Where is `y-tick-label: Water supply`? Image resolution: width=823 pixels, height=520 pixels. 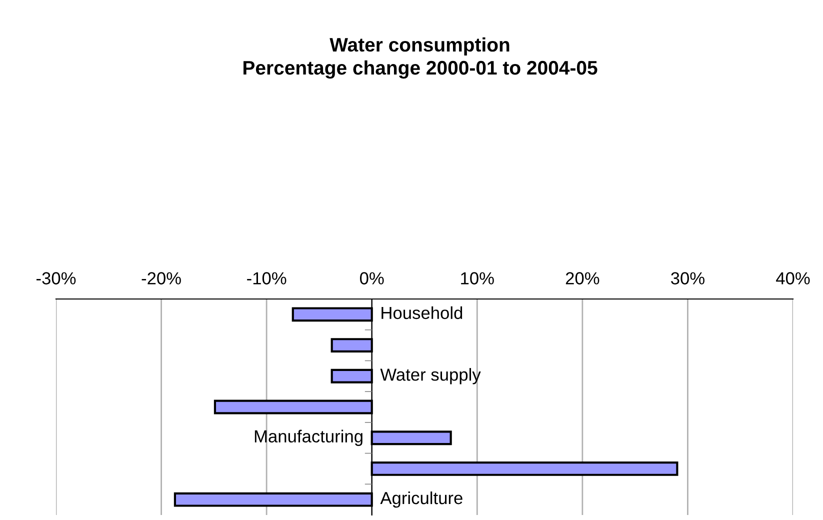 y-tick-label: Water supply is located at coordinates (430, 376).